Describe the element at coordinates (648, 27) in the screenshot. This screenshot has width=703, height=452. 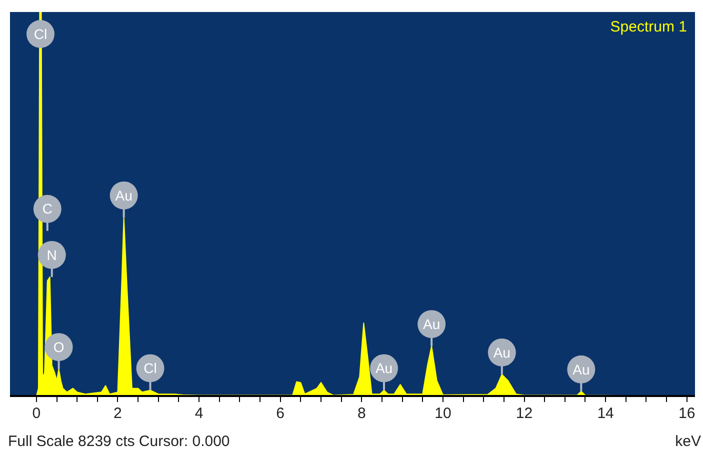
I see `text: Spectrum 1` at that location.